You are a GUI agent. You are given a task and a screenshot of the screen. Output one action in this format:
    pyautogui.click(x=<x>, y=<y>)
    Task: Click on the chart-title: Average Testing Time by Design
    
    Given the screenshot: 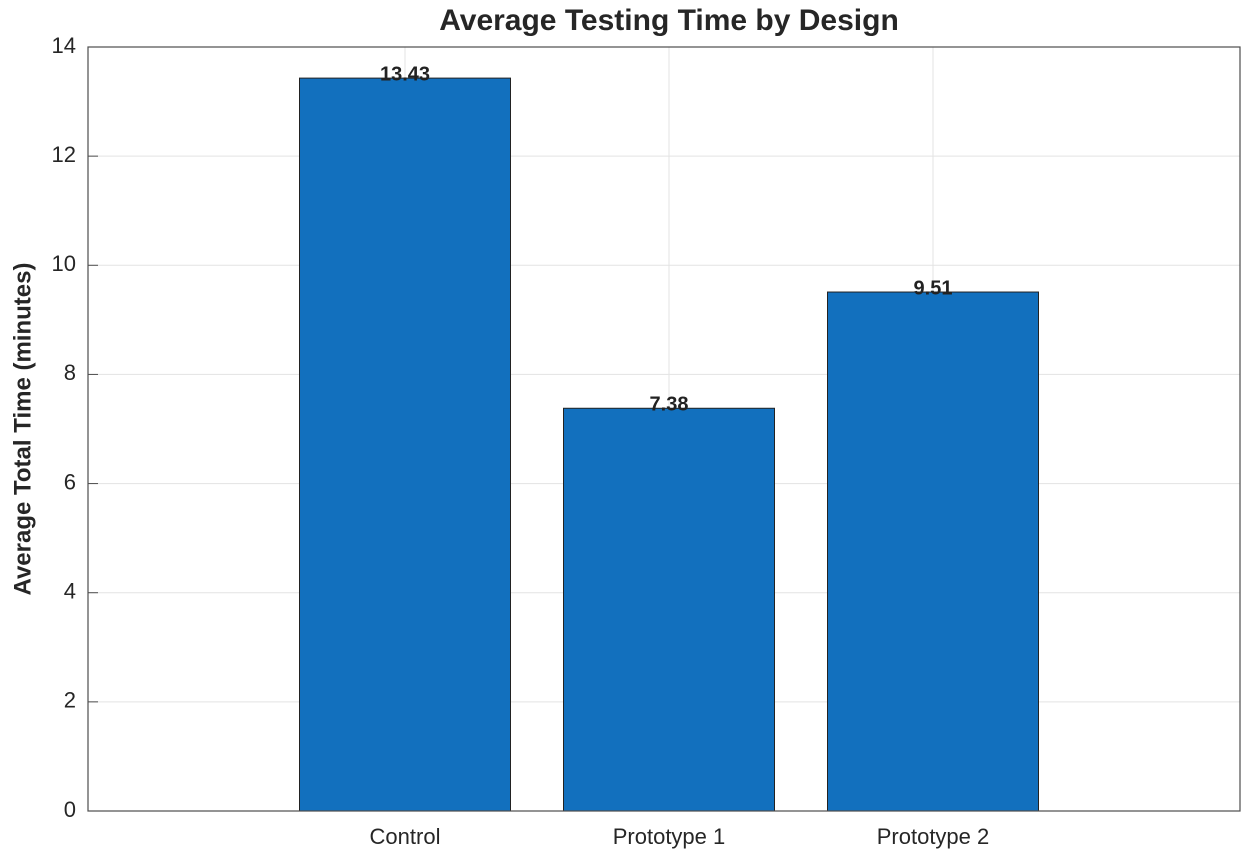 What is the action you would take?
    pyautogui.click(x=669, y=20)
    